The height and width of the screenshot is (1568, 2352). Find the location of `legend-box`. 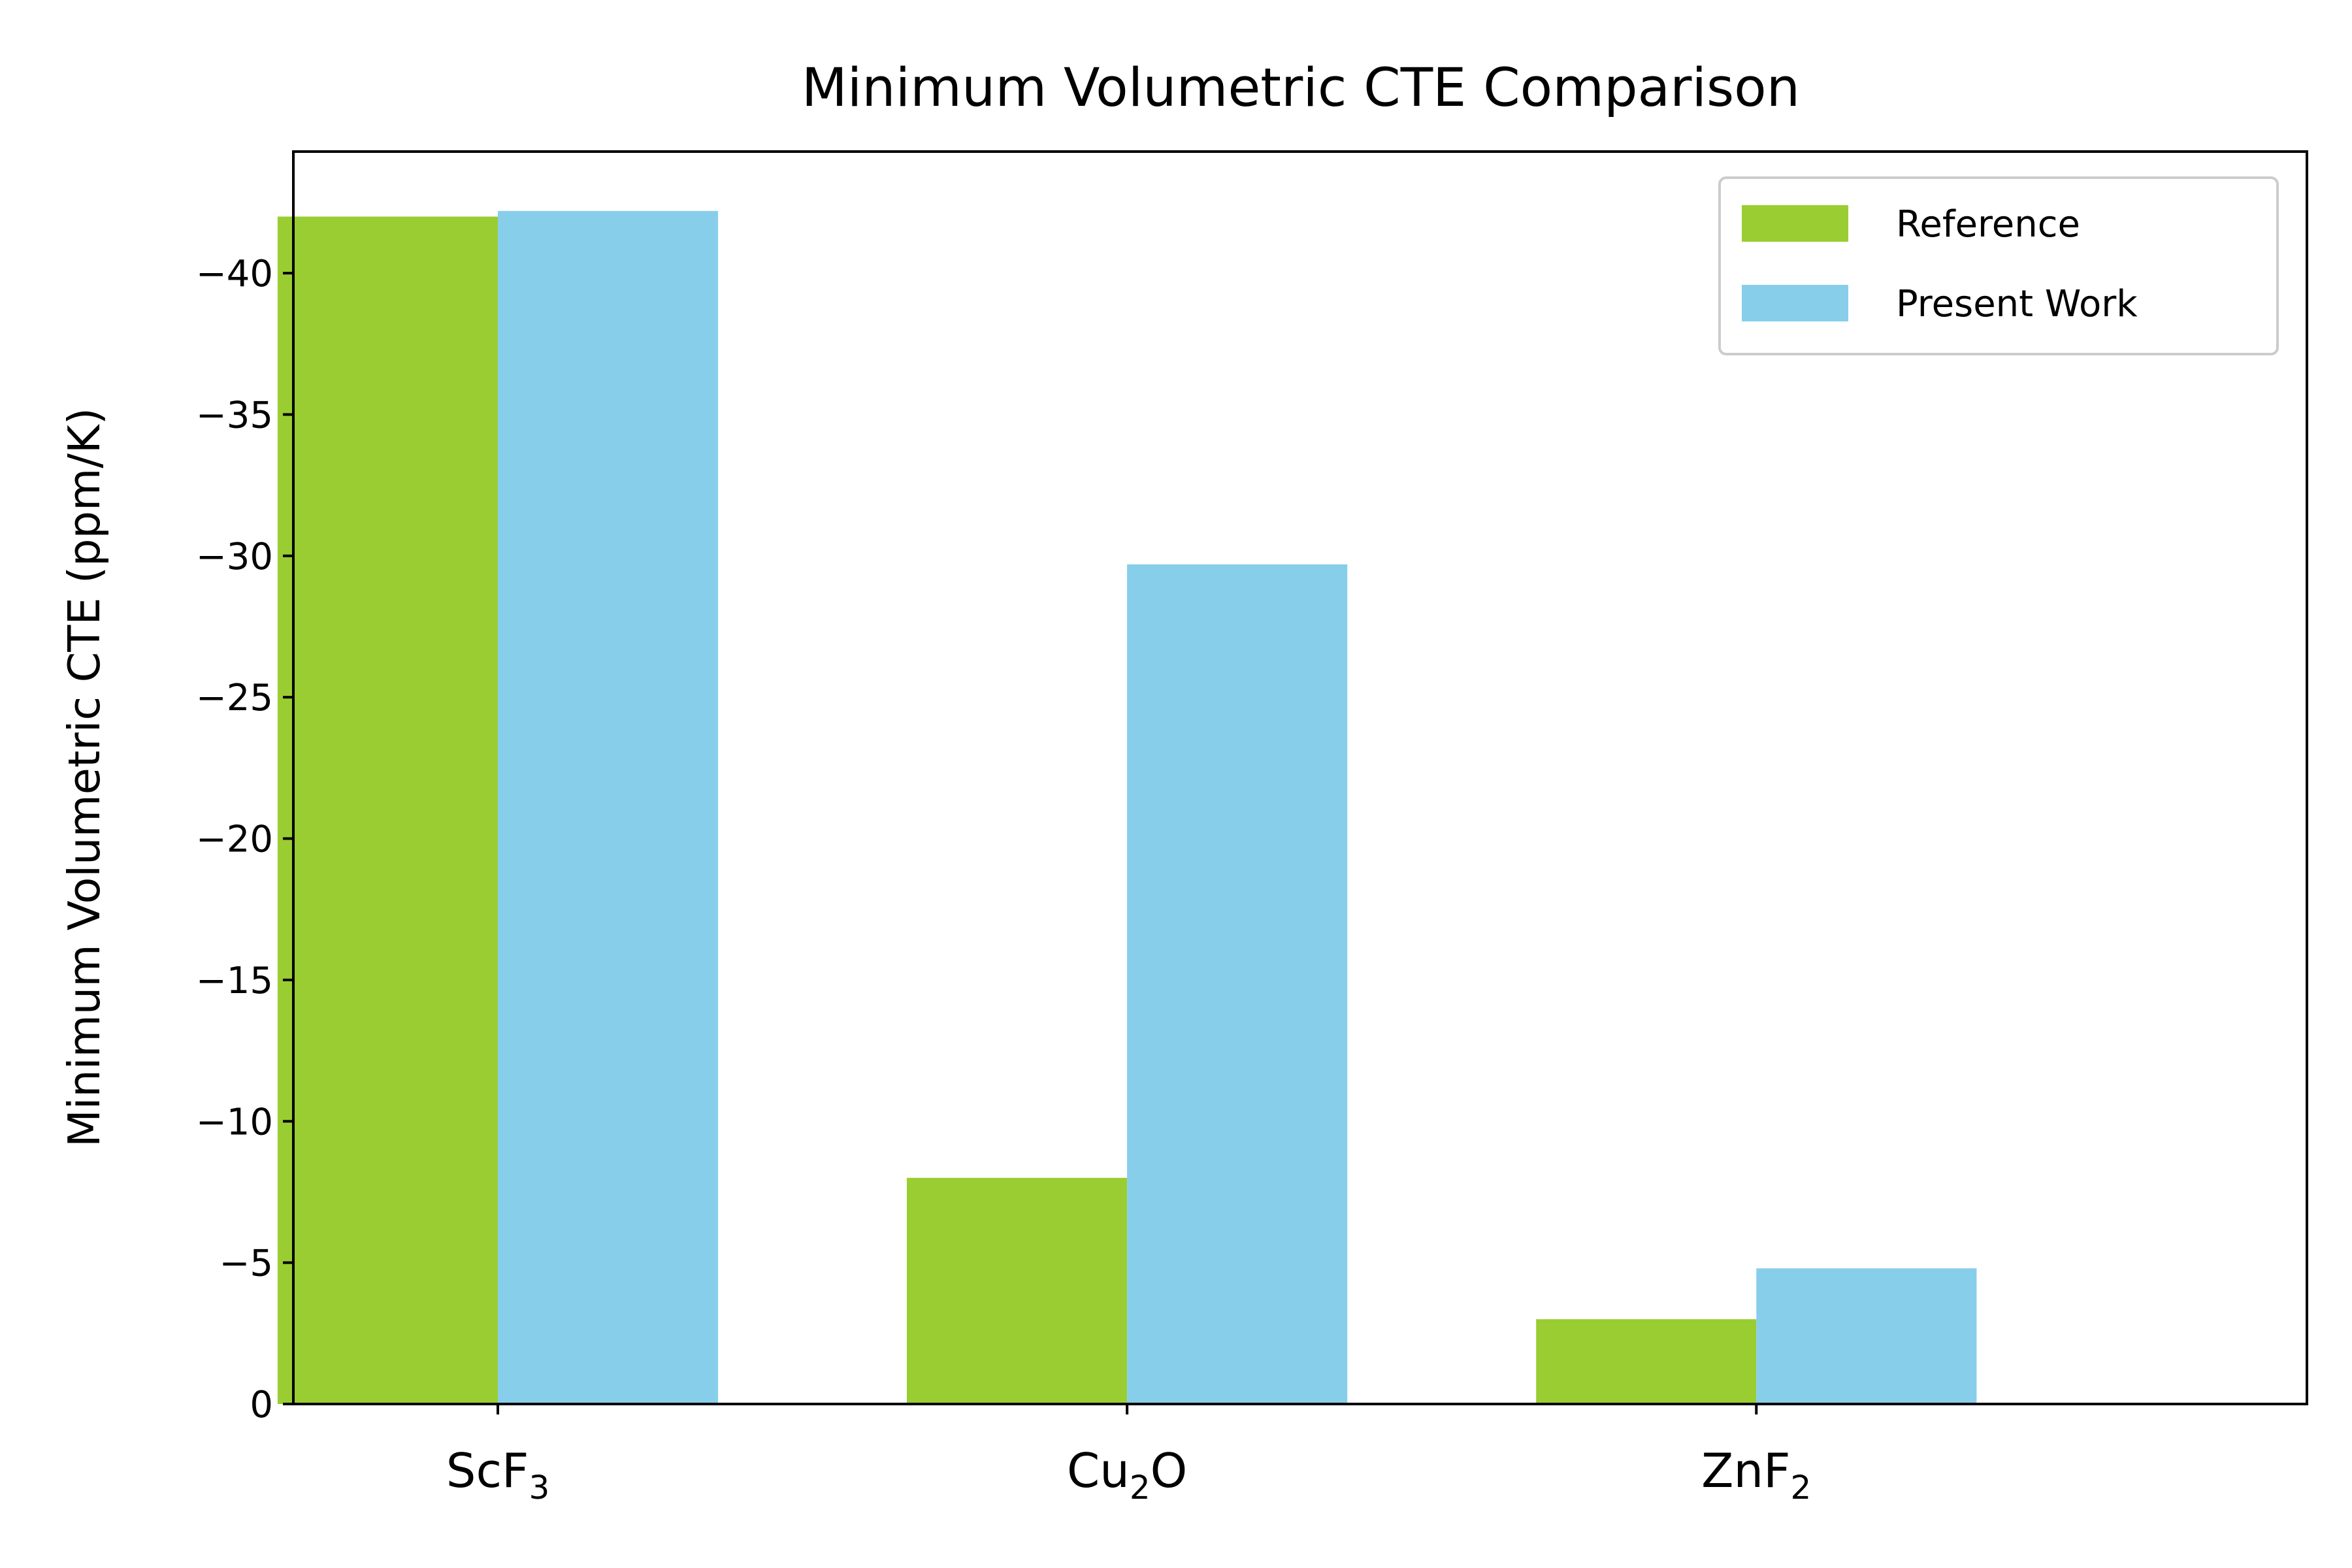

legend-box is located at coordinates (1998, 265).